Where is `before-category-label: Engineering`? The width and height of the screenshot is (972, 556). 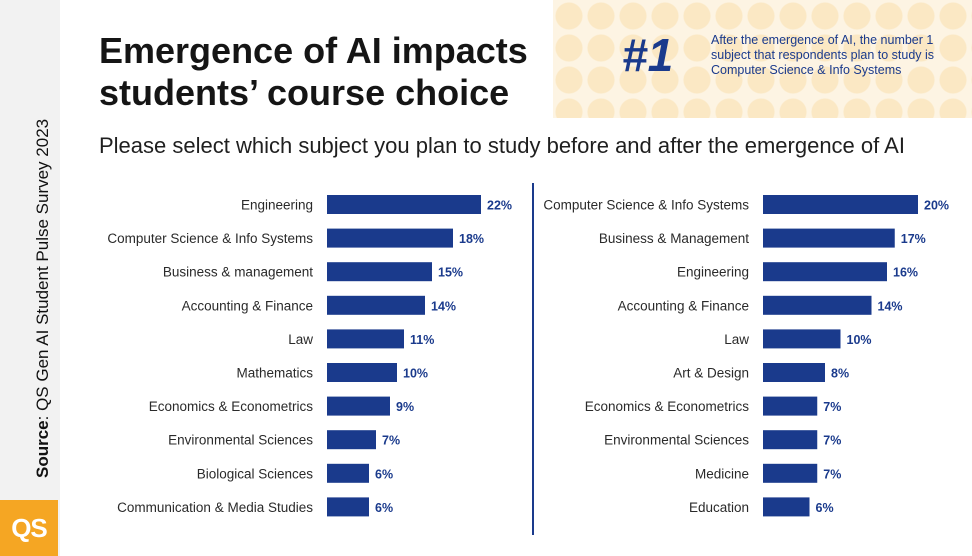
before-category-label: Engineering is located at coordinates (277, 205).